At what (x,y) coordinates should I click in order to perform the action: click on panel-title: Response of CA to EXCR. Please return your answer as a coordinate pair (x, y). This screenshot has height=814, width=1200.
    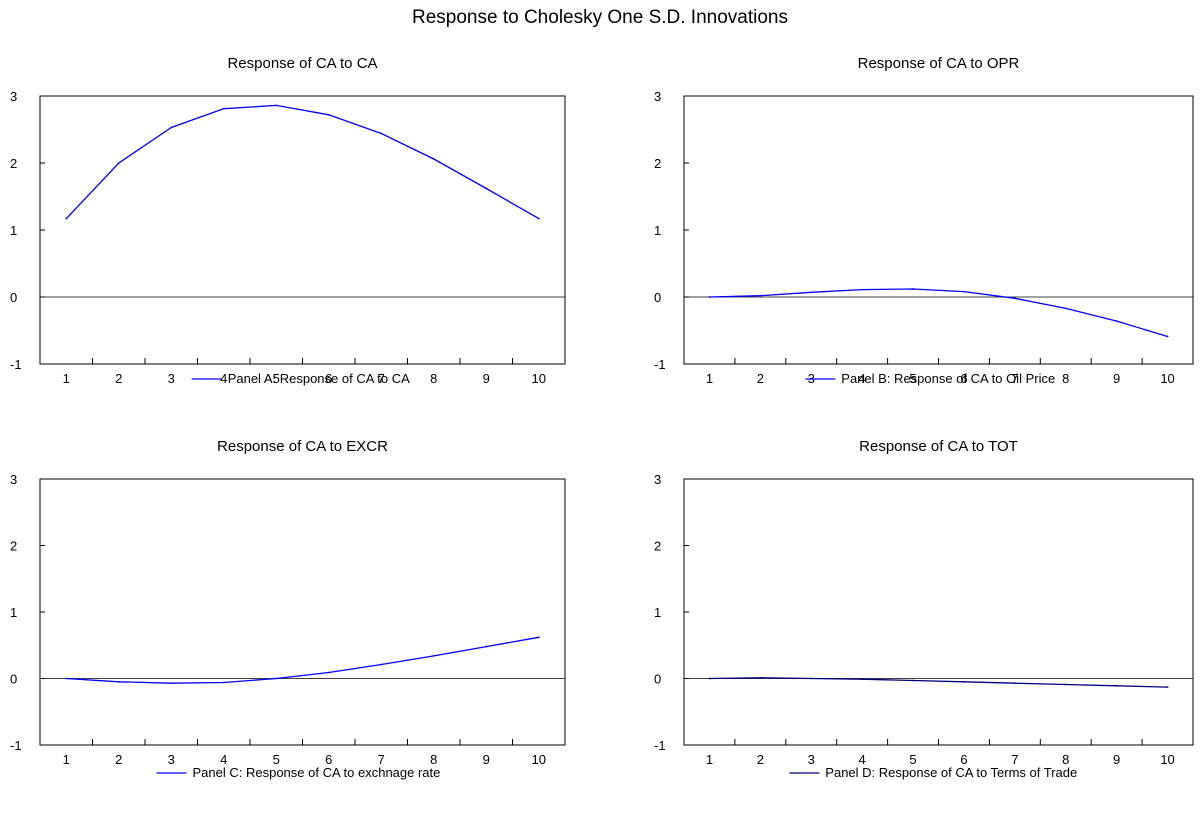
    Looking at the image, I should click on (302, 446).